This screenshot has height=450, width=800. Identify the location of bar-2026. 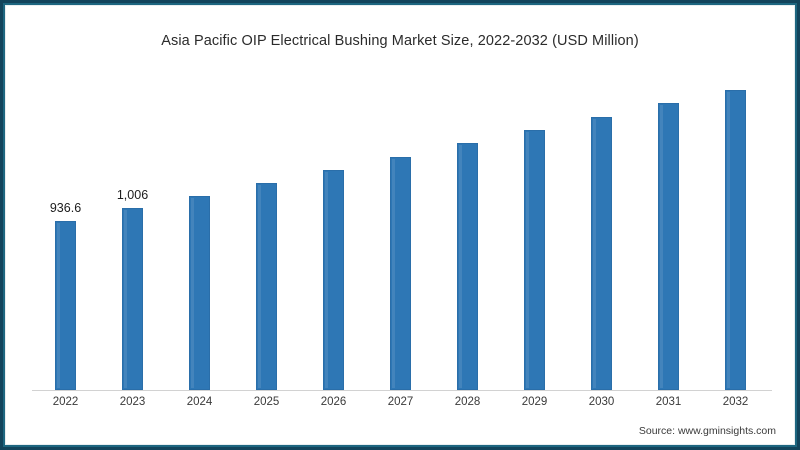
(333, 279).